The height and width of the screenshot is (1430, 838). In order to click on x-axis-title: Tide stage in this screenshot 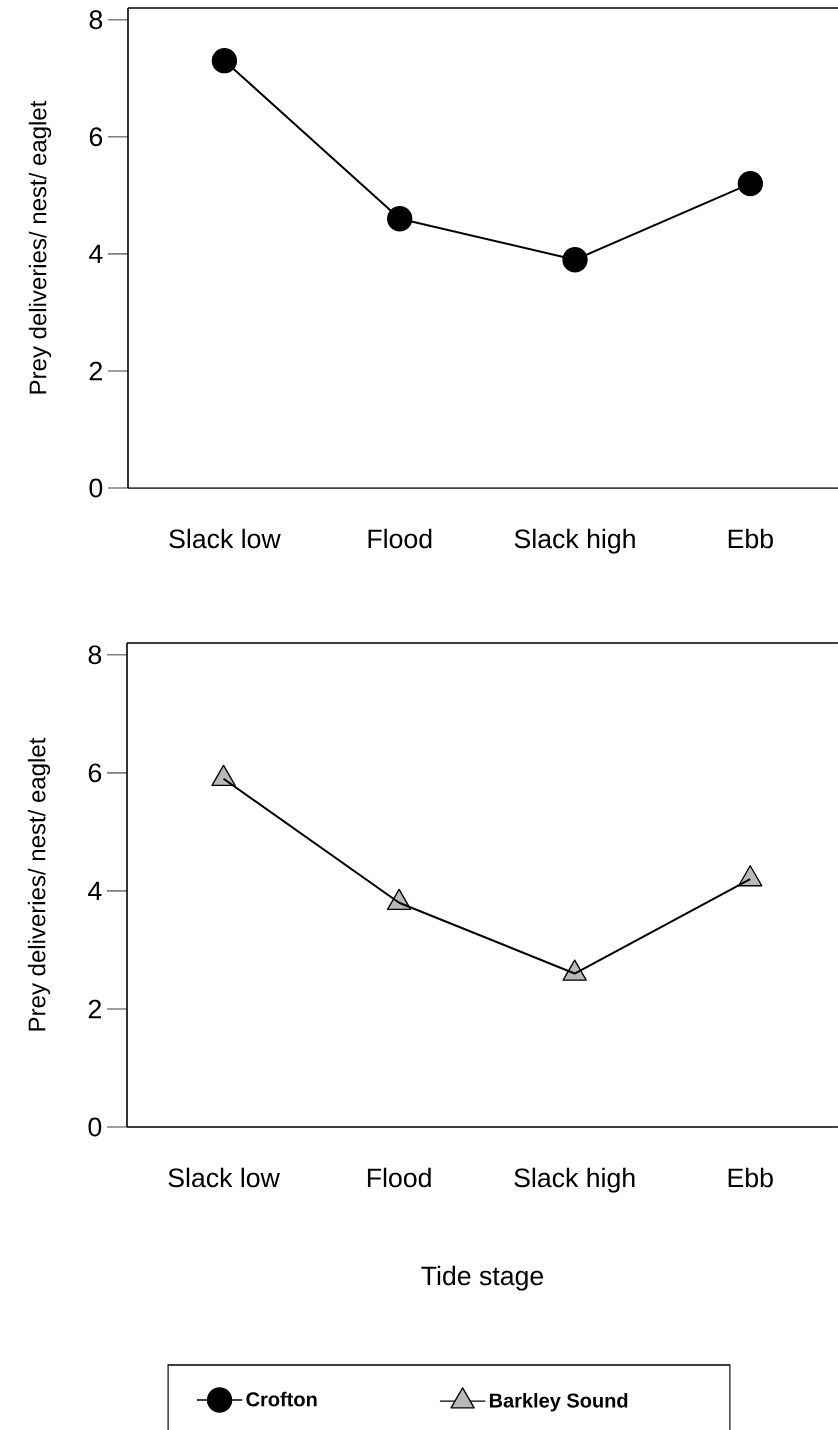, I will do `click(482, 1278)`.